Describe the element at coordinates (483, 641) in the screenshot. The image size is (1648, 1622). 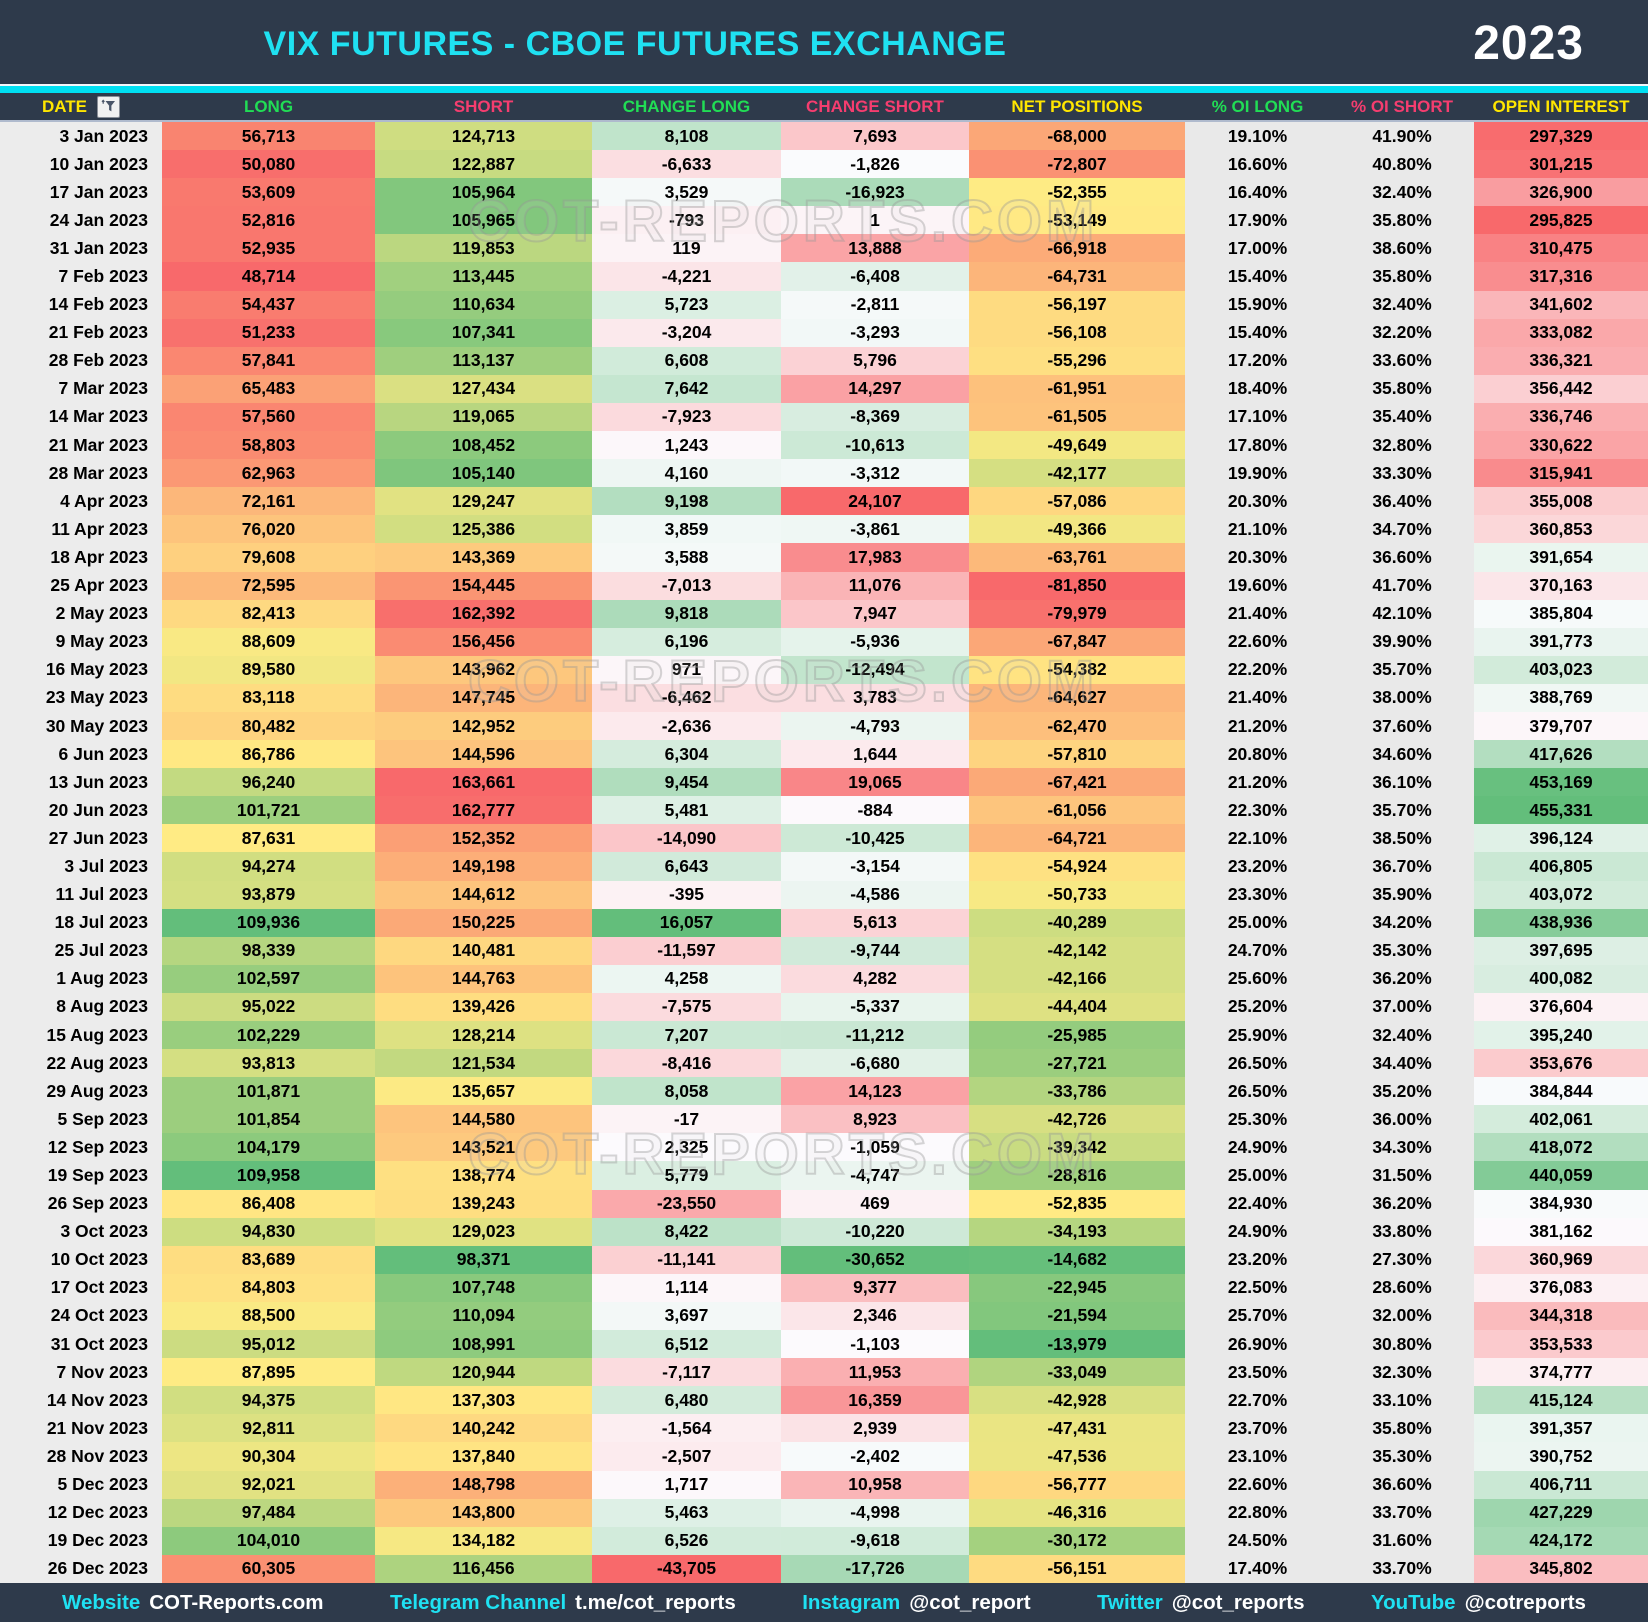
I see `cell-short: 156,456` at that location.